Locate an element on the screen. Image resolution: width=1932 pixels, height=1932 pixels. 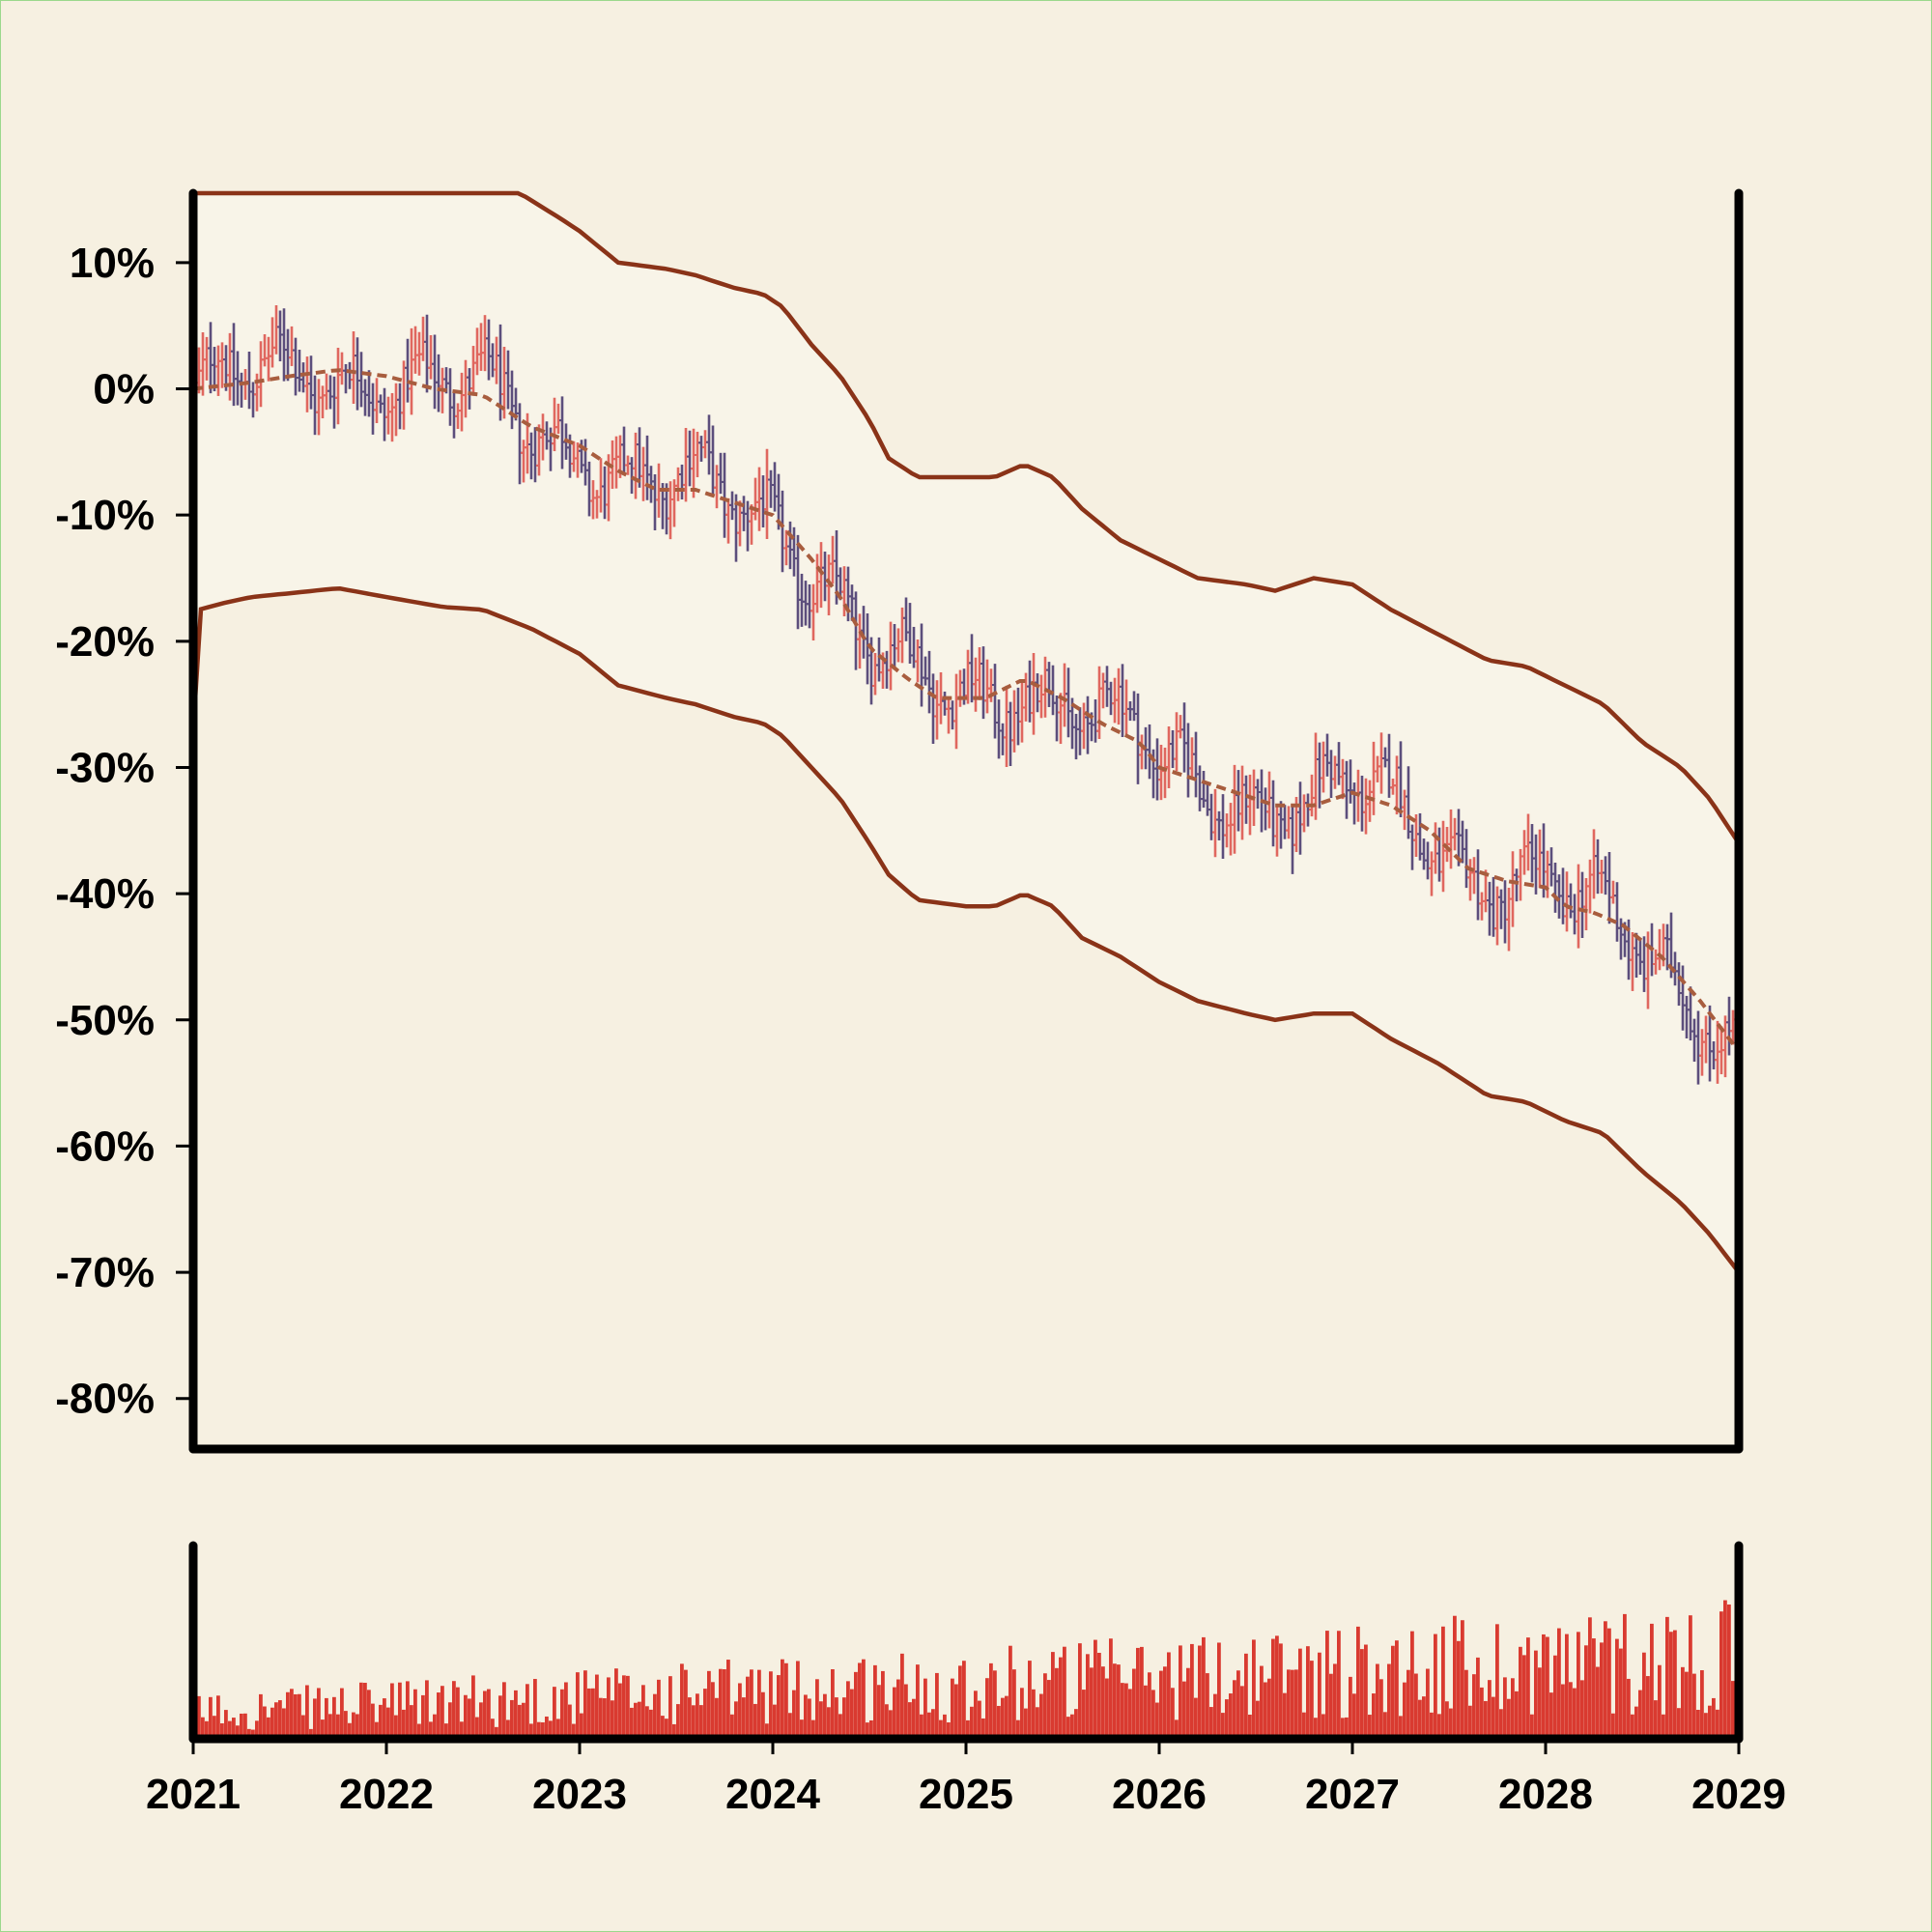
x-tick-label: 2027 is located at coordinates (1352, 1794).